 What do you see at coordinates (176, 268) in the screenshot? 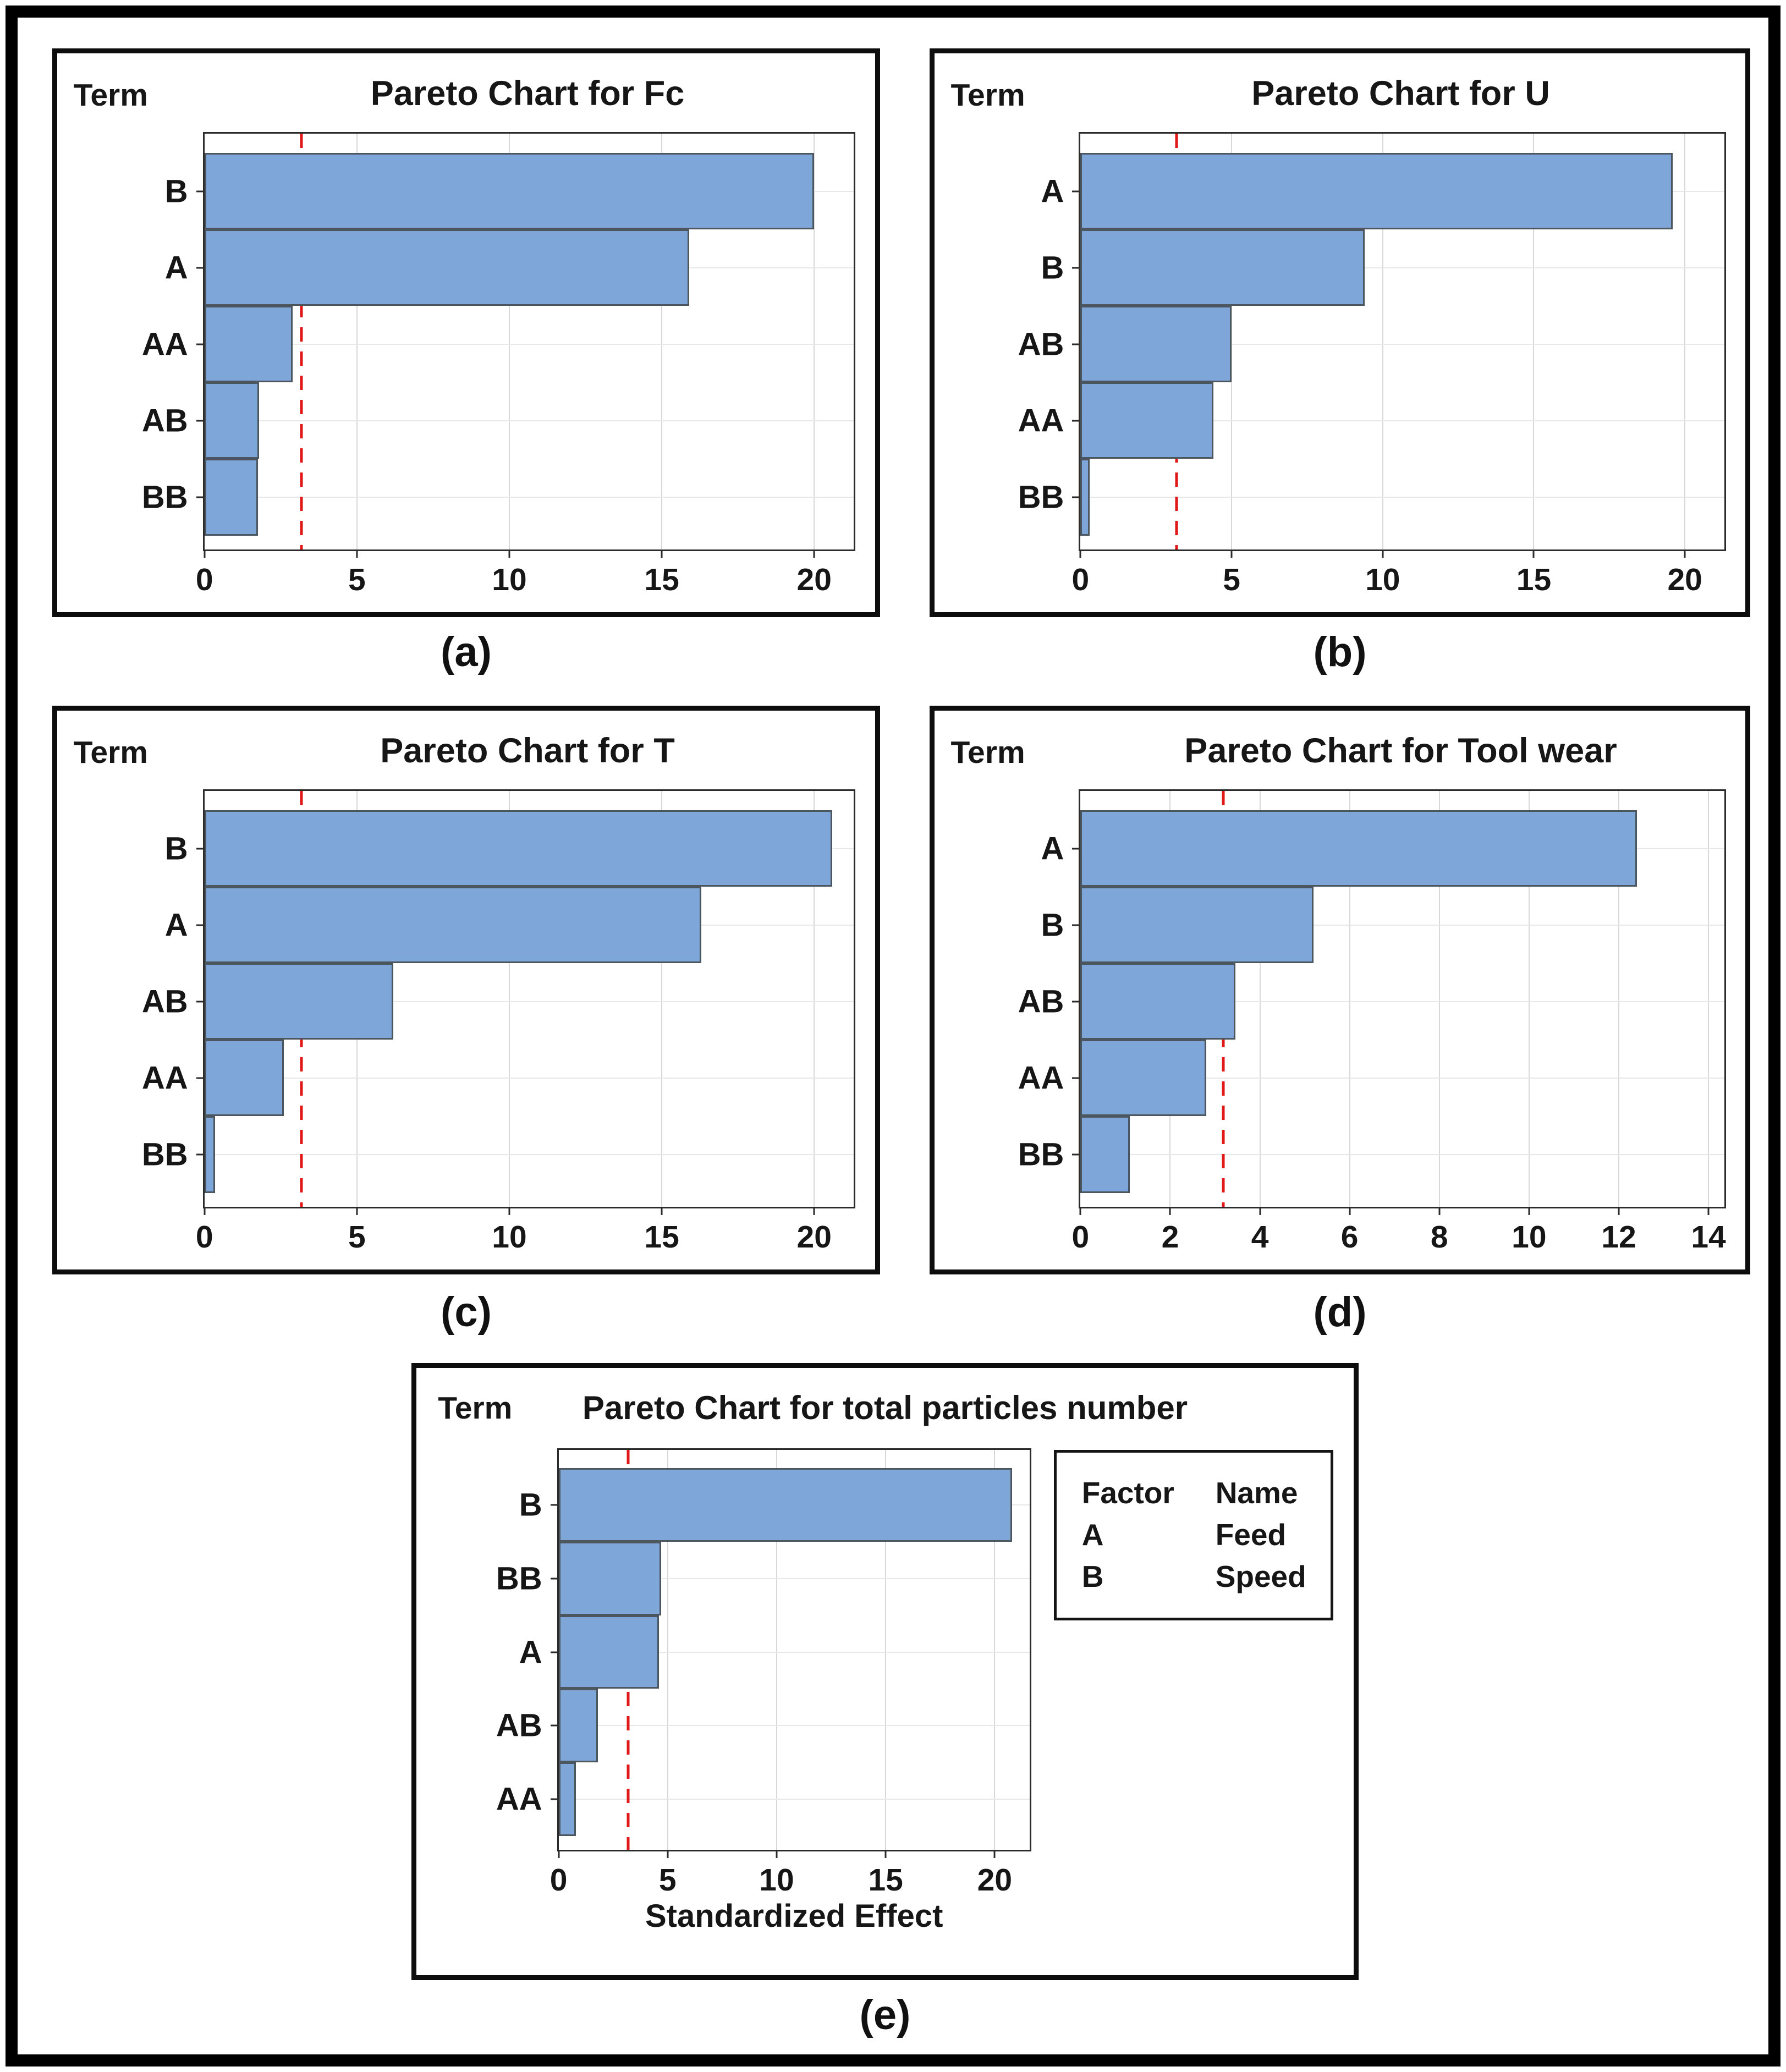
I see `category-label: A` at bounding box center [176, 268].